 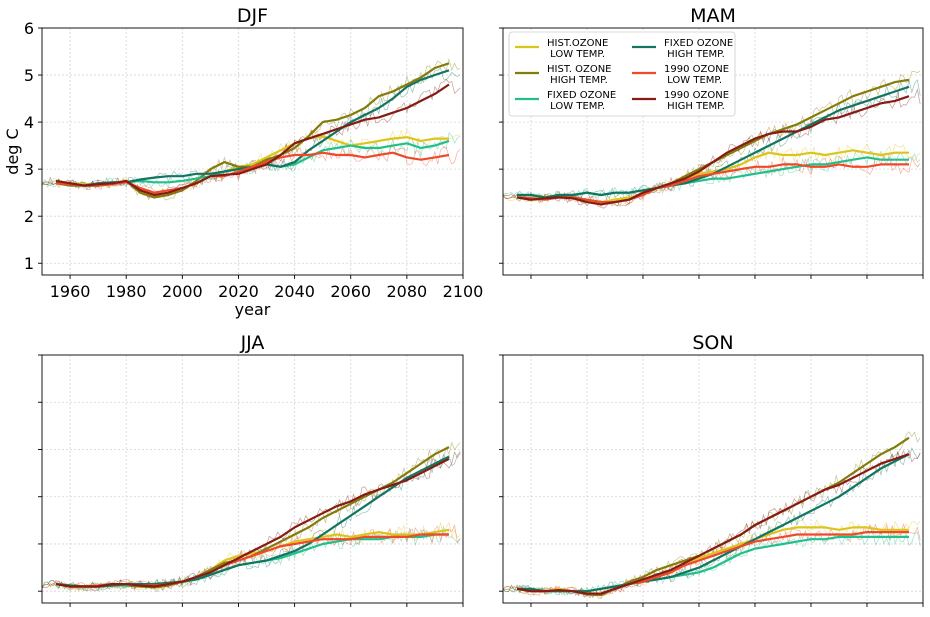 What do you see at coordinates (29, 75) in the screenshot?
I see `y-tick-label: 5` at bounding box center [29, 75].